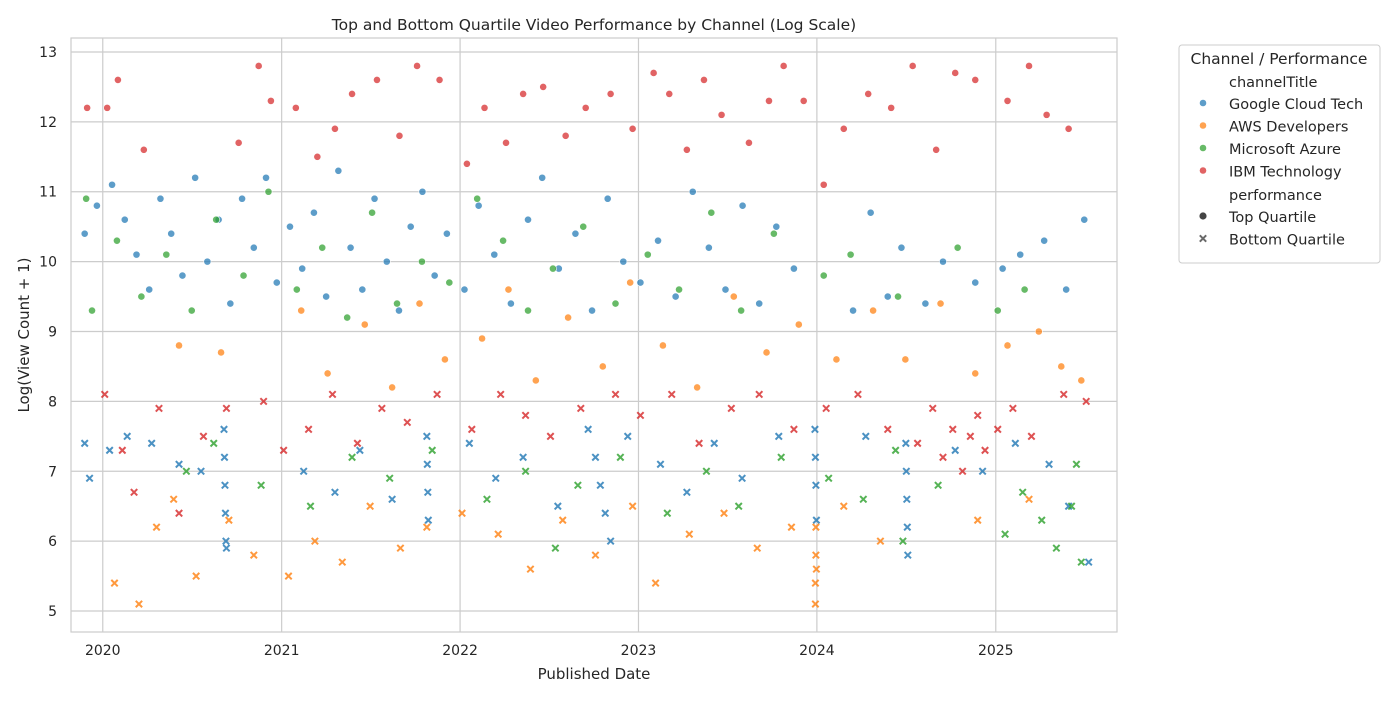 The height and width of the screenshot is (704, 1400). Describe the element at coordinates (48, 193) in the screenshot. I see `y-tick-label: 11` at that location.